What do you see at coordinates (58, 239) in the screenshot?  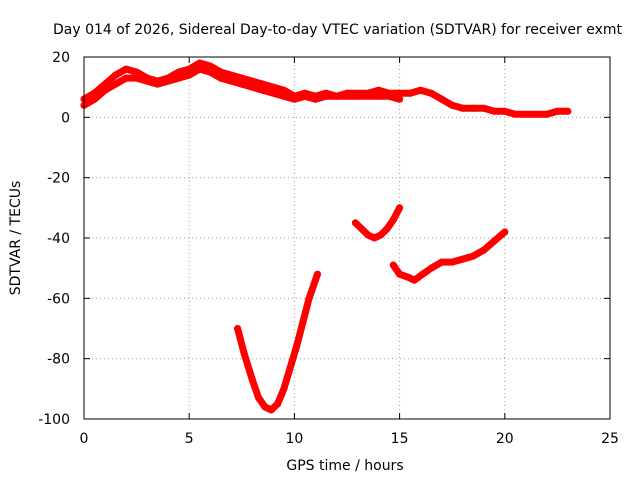 I see `y-tick-label: -40` at bounding box center [58, 239].